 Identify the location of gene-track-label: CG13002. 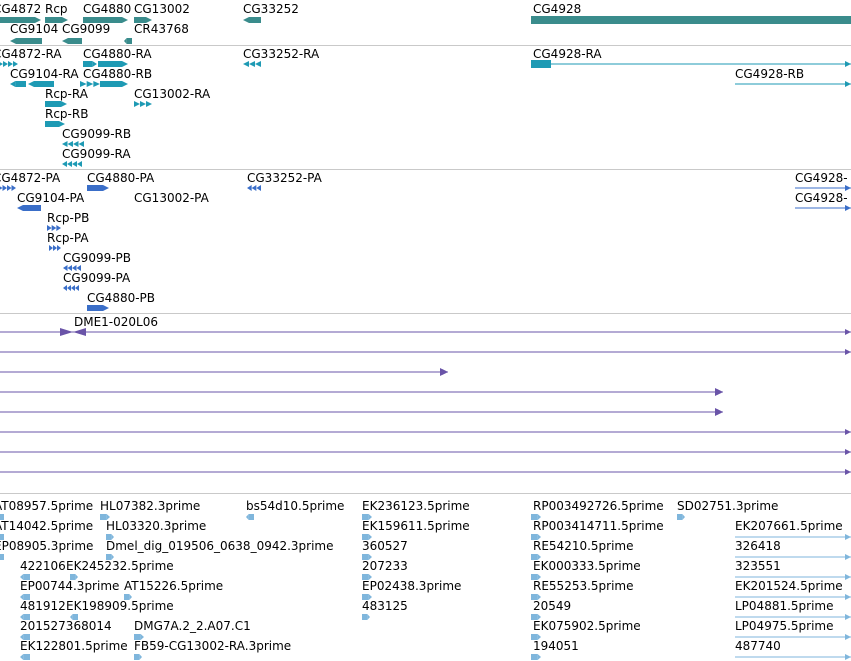
(162, 9).